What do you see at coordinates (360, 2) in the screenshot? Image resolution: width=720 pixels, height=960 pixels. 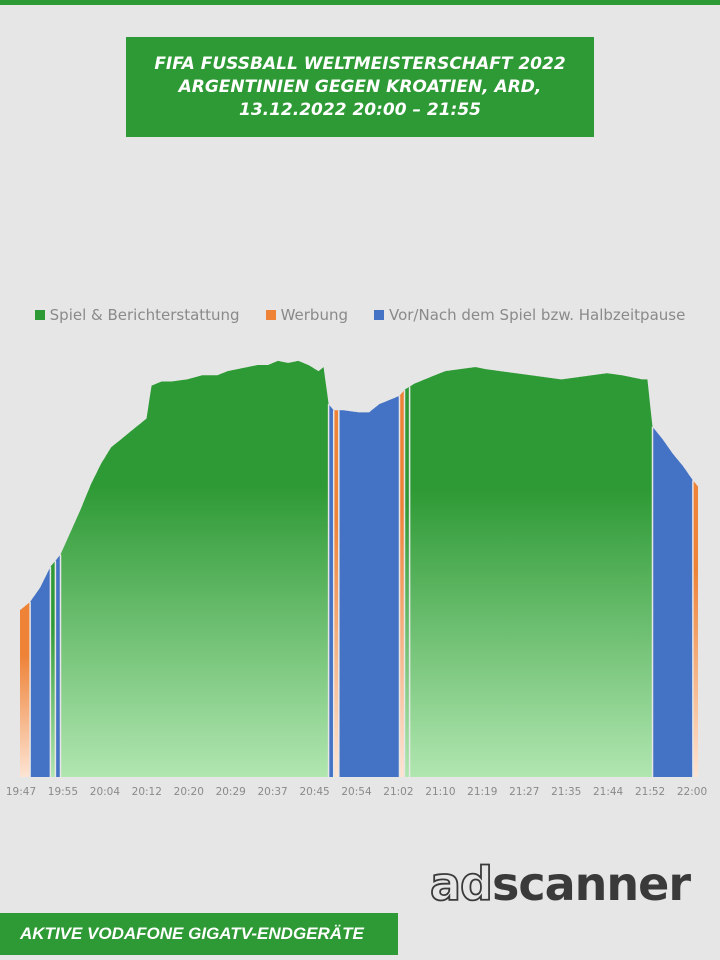 I see `top-accent-bar` at bounding box center [360, 2].